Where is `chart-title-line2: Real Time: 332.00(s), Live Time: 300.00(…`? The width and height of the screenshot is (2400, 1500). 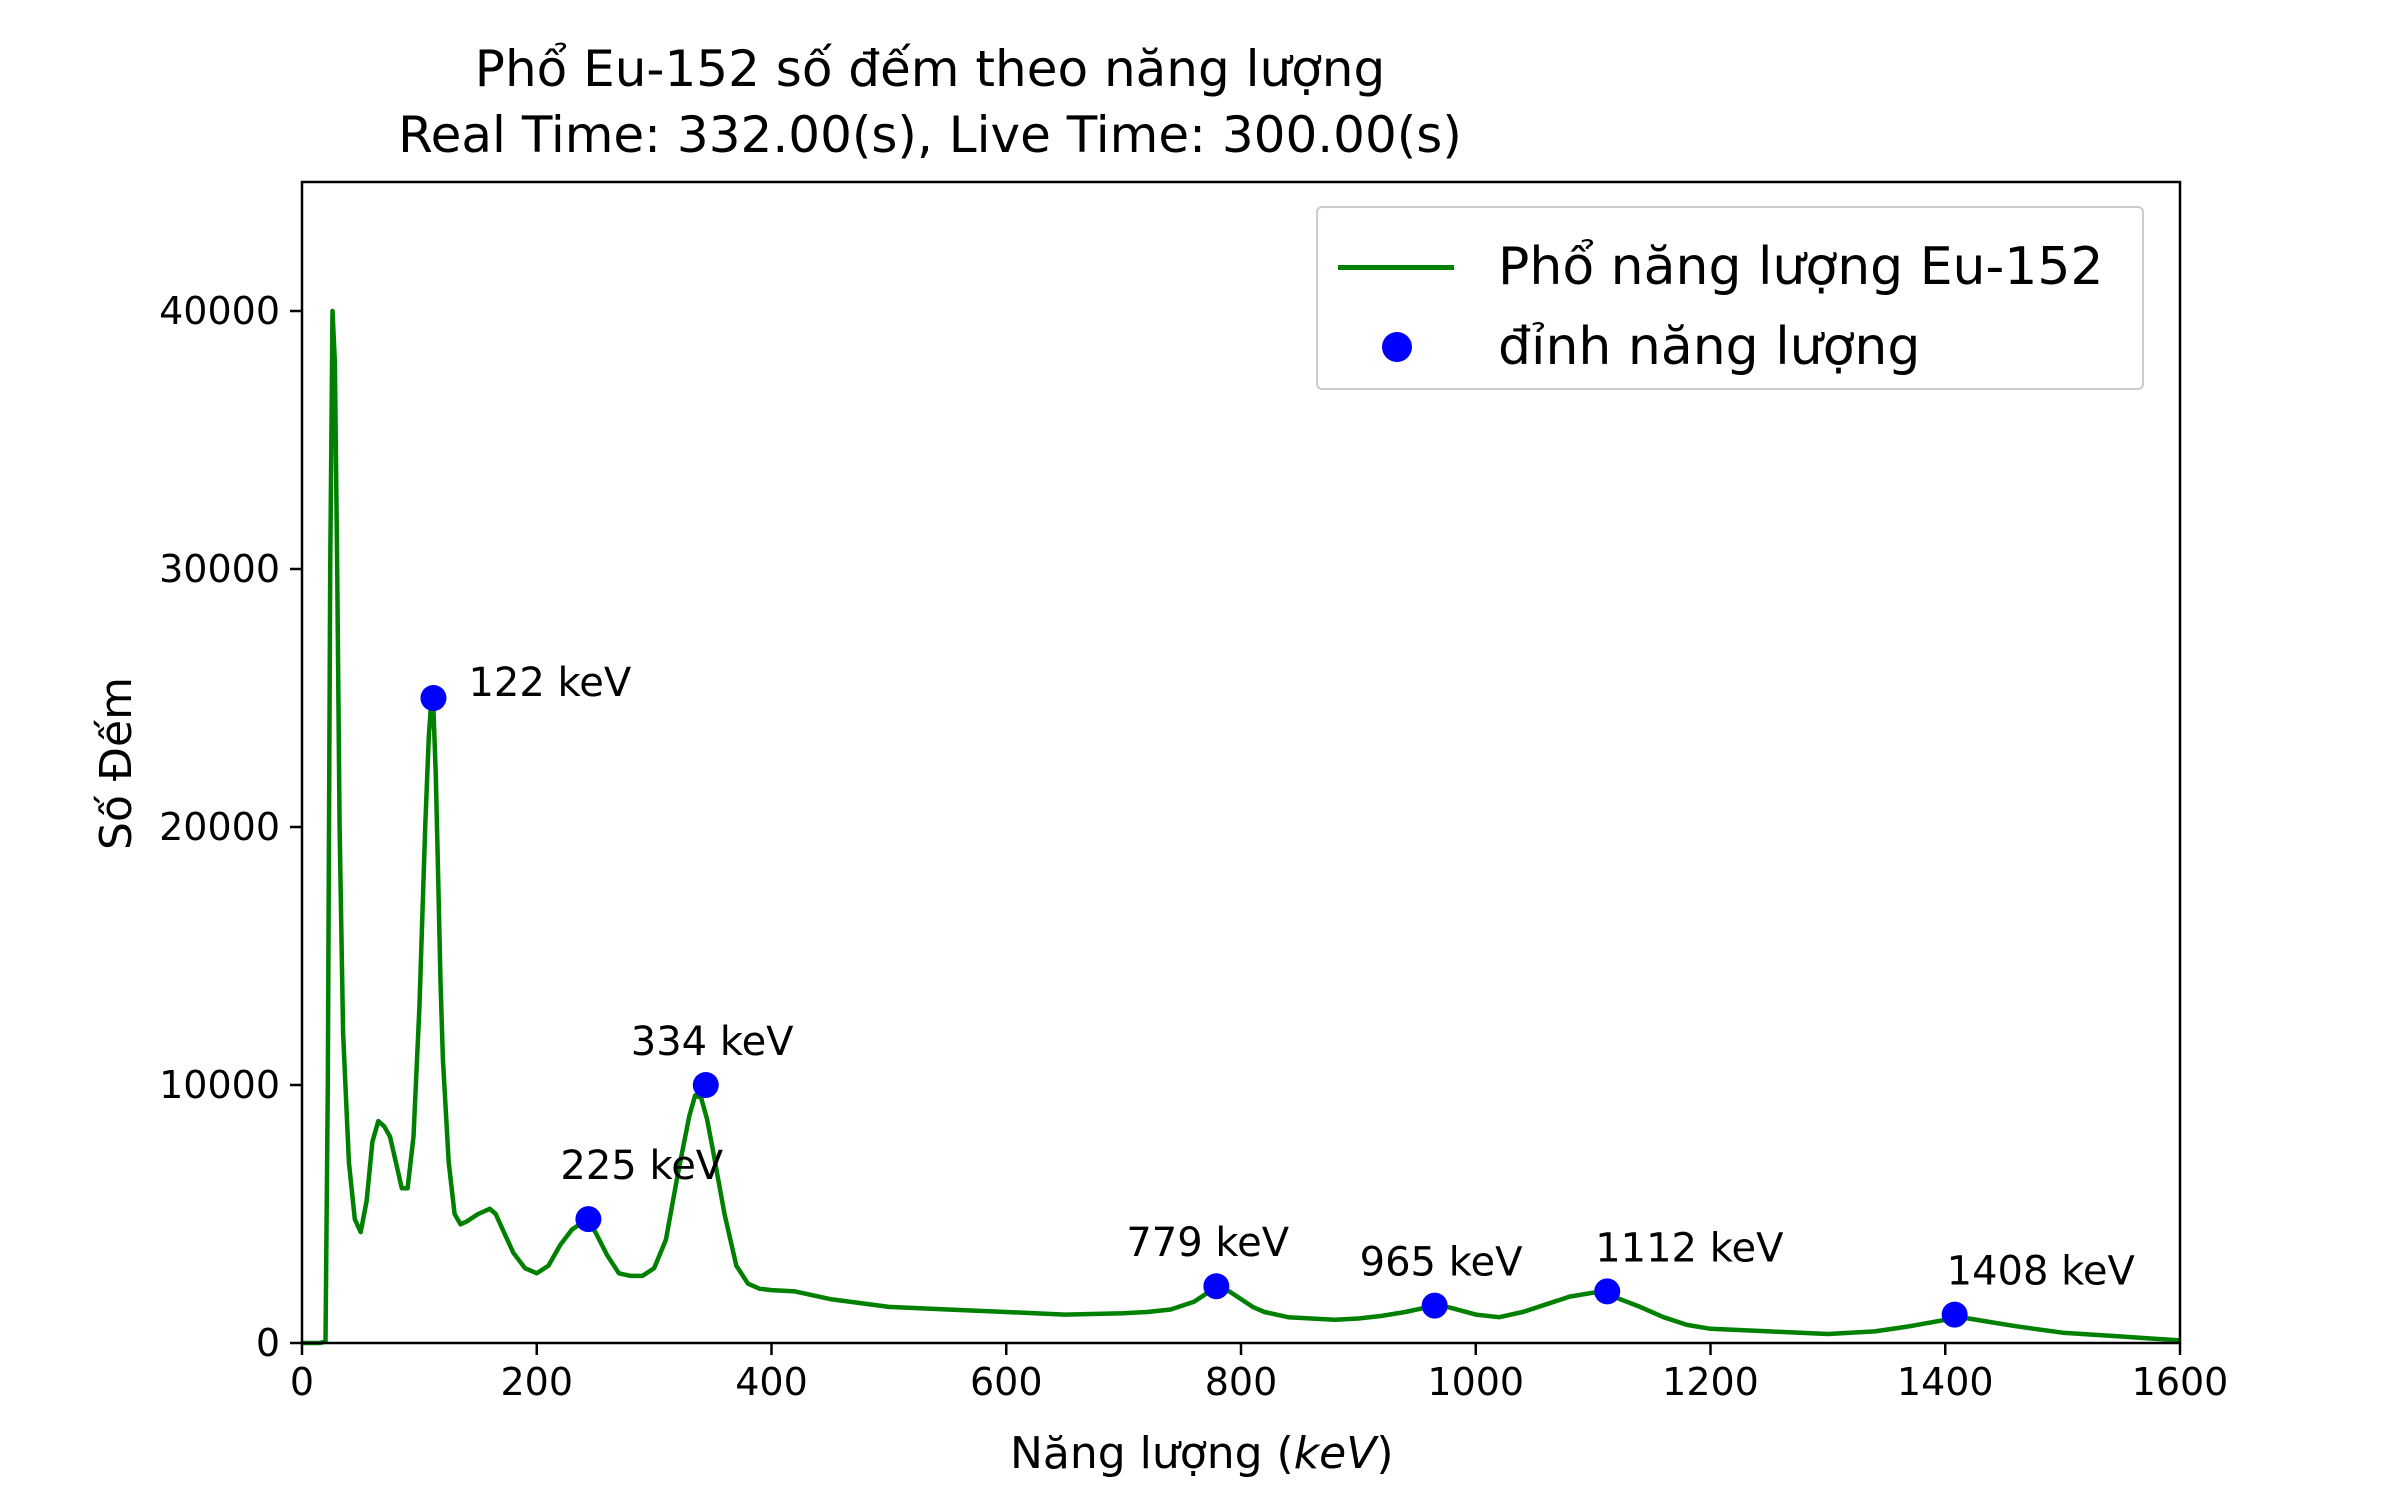 chart-title-line2: Real Time: 332.00(s), Live Time: 300.00(… is located at coordinates (930, 135).